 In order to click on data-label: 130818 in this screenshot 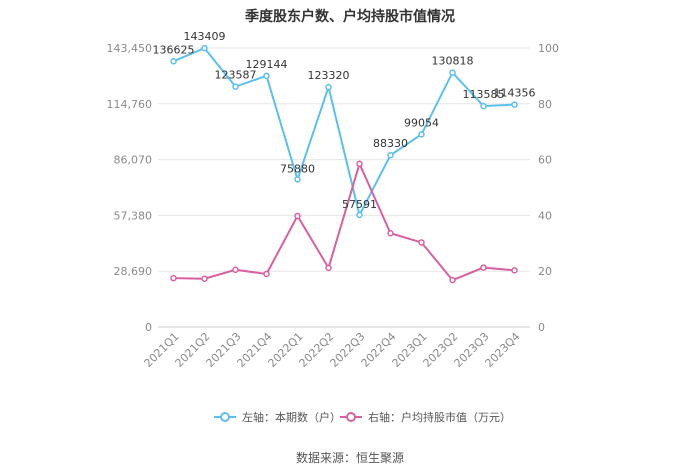, I will do `click(453, 61)`.